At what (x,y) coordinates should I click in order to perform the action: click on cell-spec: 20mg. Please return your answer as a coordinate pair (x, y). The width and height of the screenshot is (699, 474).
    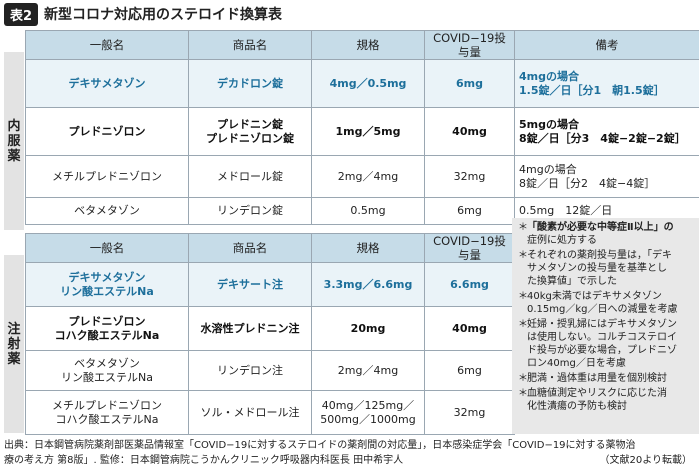
    Looking at the image, I should click on (368, 328).